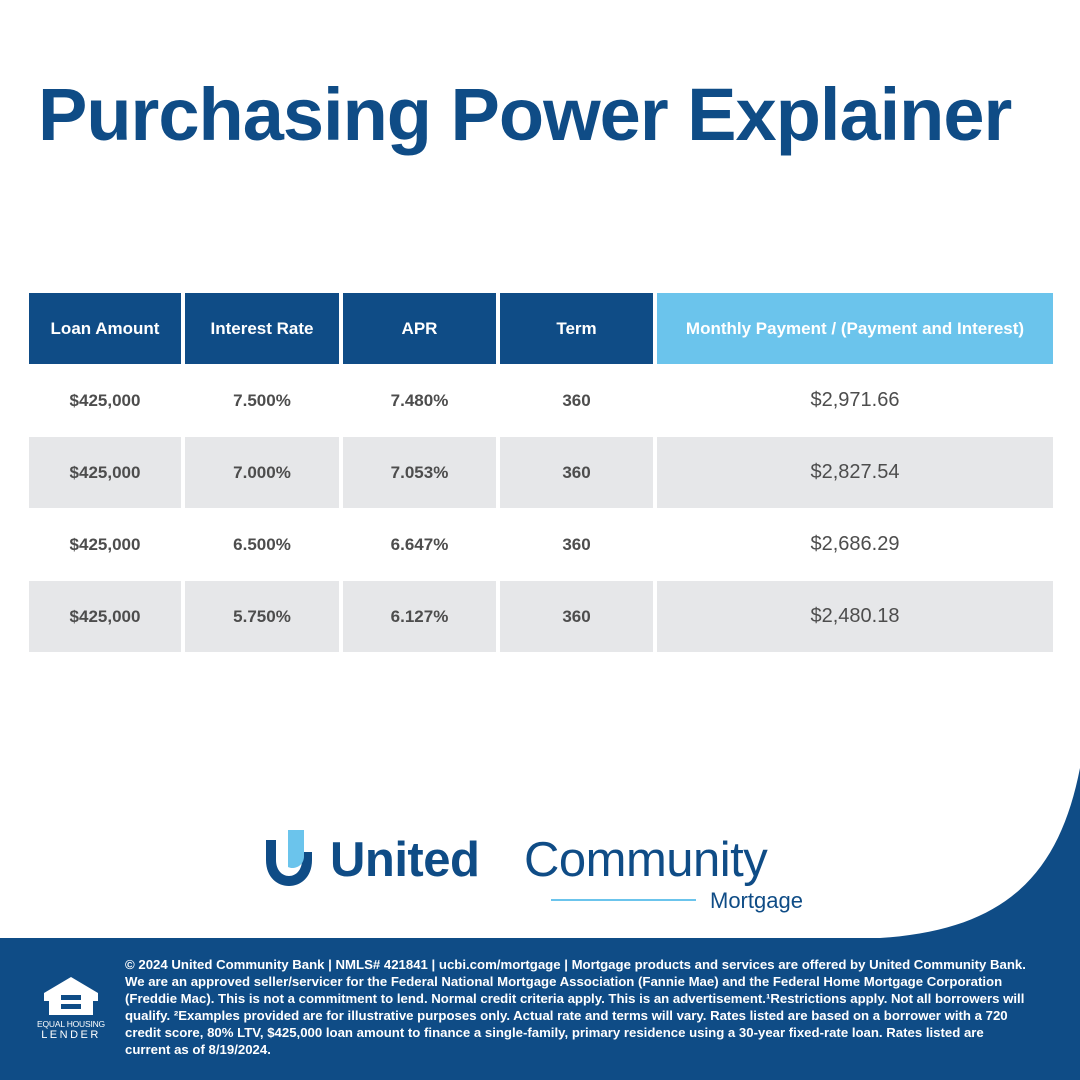 The height and width of the screenshot is (1080, 1080). I want to click on brand-logo: United Community Mortgage, so click(543, 870).